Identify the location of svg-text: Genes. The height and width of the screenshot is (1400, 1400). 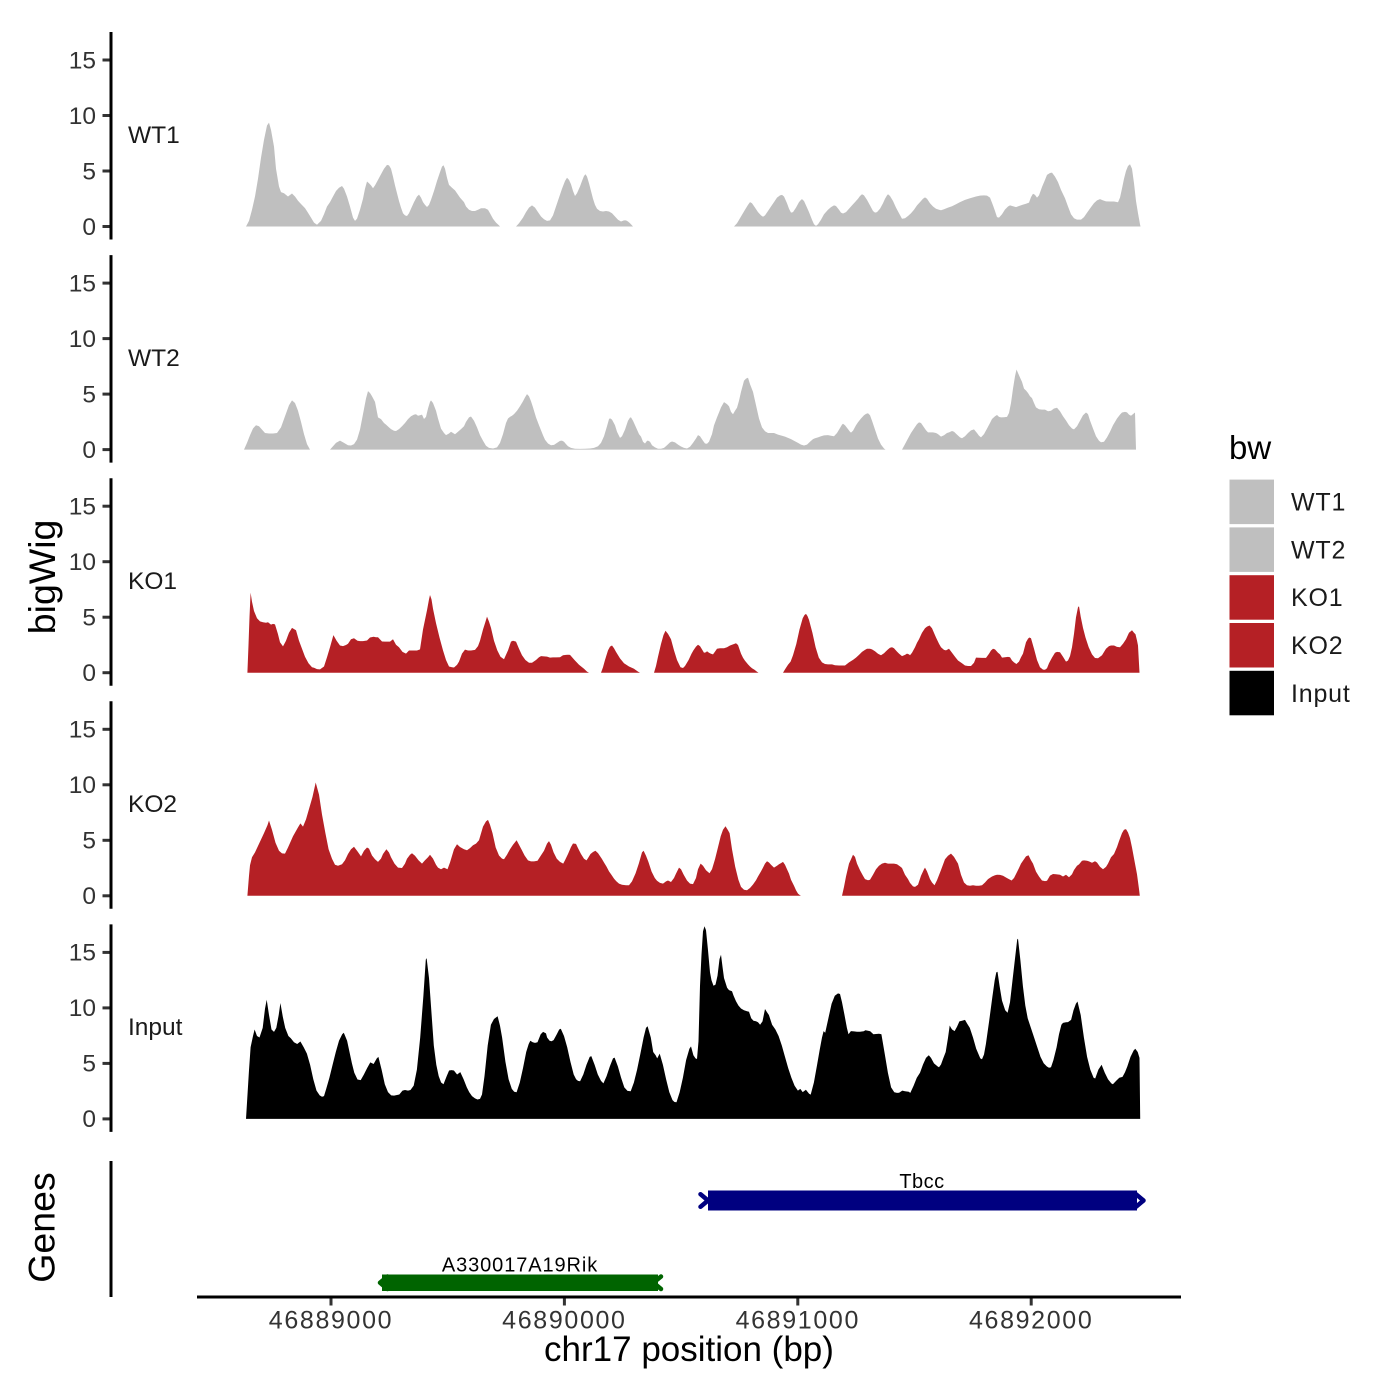
(42, 1227).